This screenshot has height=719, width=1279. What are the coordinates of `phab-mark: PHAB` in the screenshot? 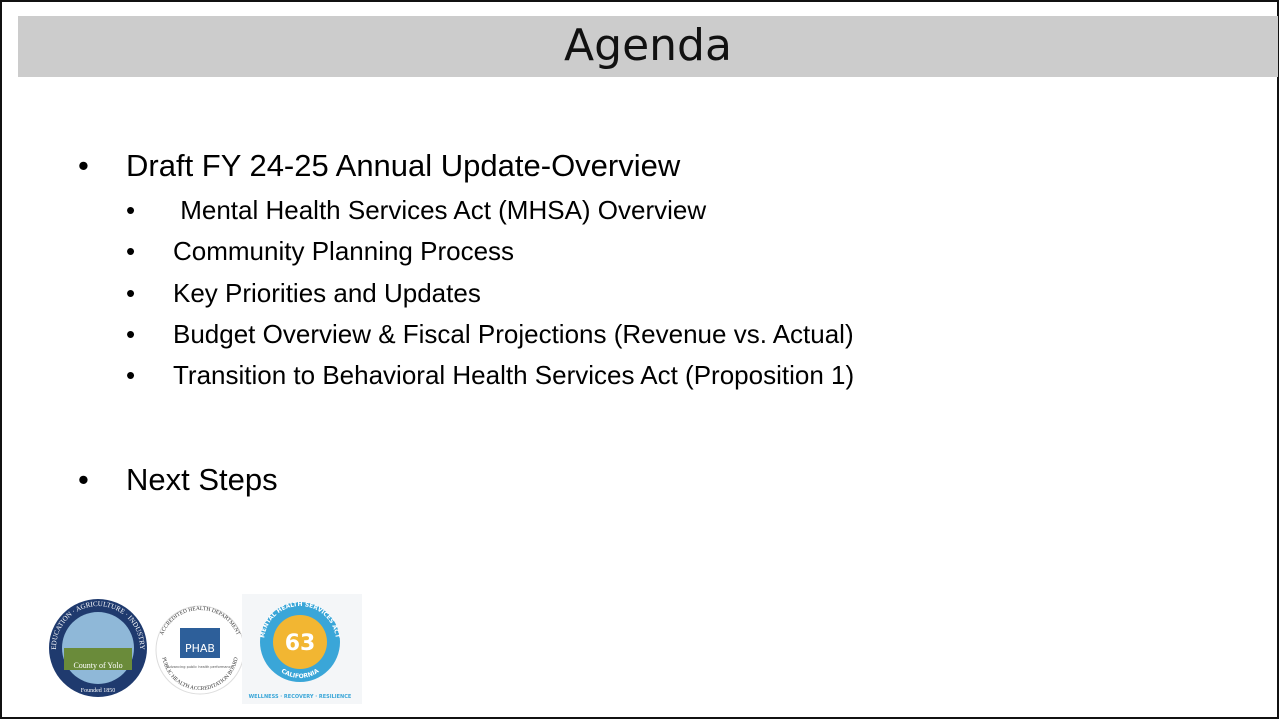 It's located at (200, 648).